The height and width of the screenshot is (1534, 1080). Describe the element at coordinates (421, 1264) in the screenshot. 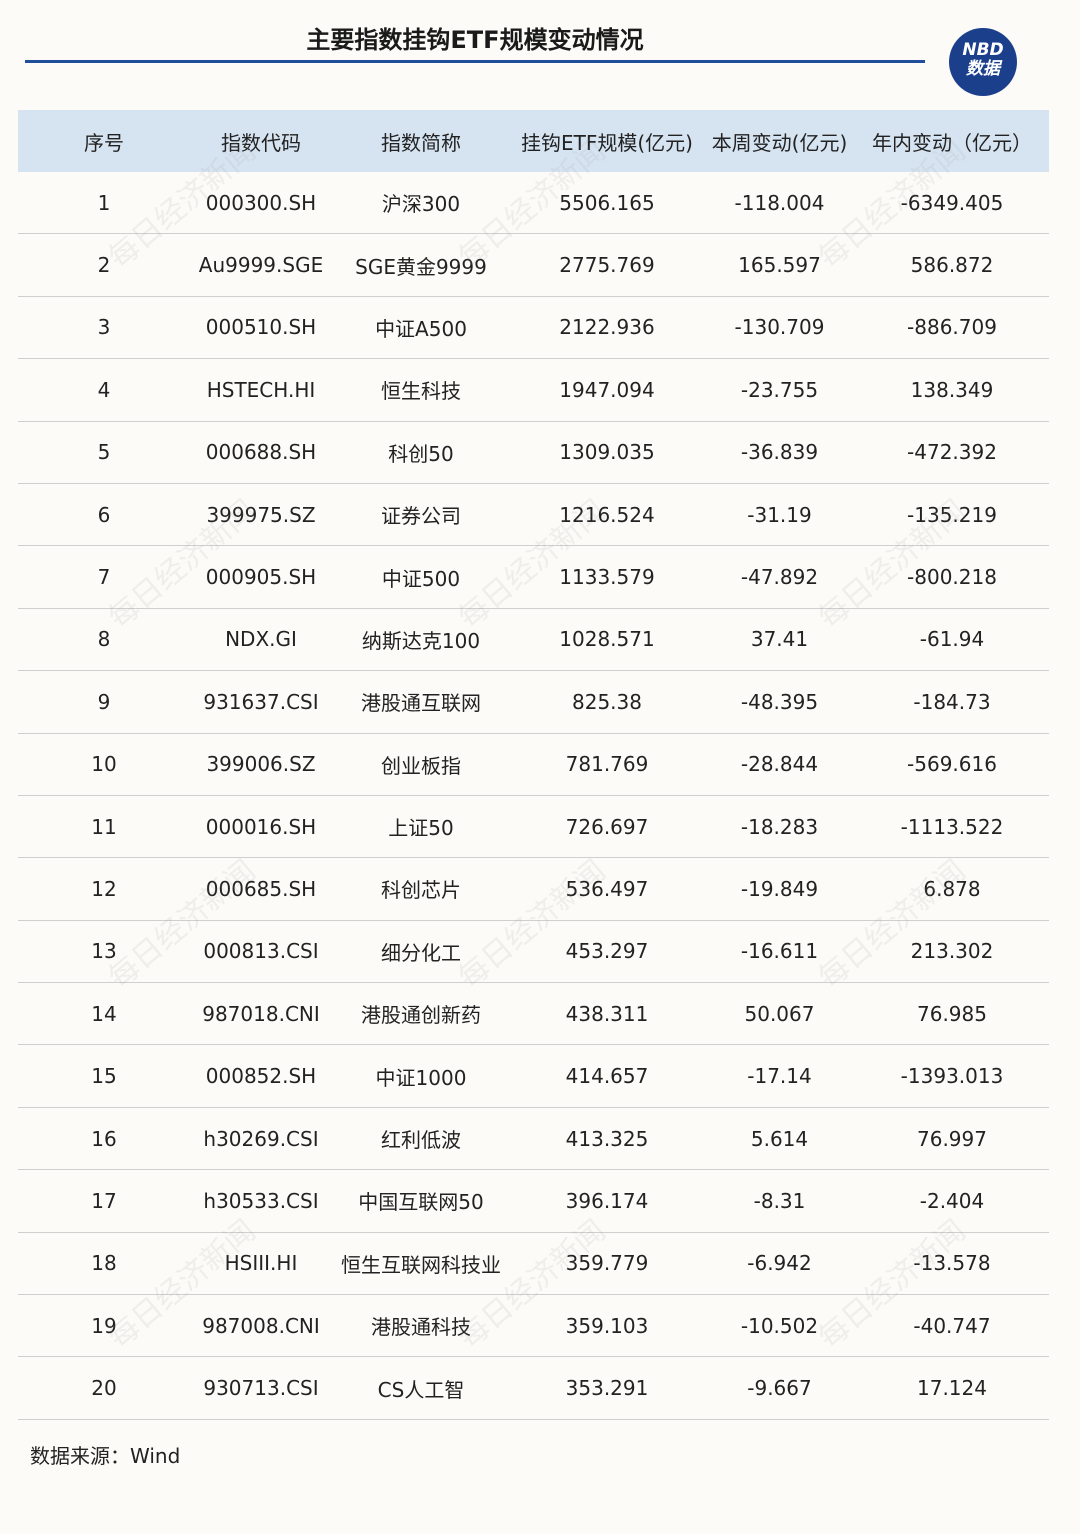

I see `table-cell: 恒生互联网科技业` at that location.